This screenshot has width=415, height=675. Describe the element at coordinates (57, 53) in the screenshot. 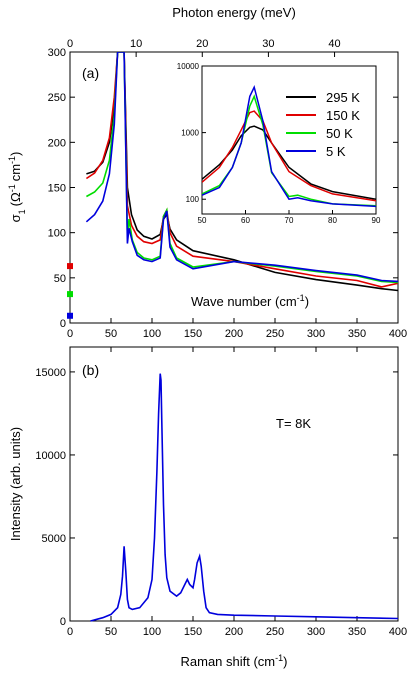

I see `panel-a-ytick-label: 300` at that location.